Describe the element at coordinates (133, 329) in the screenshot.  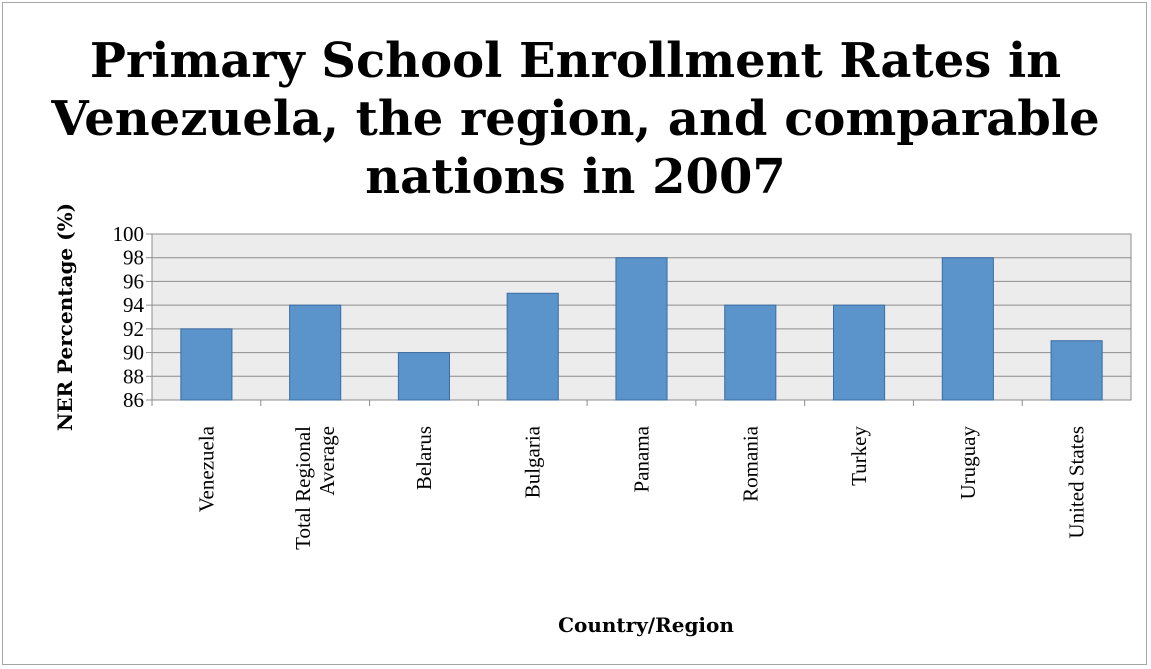
I see `y-tick-label: 92` at that location.